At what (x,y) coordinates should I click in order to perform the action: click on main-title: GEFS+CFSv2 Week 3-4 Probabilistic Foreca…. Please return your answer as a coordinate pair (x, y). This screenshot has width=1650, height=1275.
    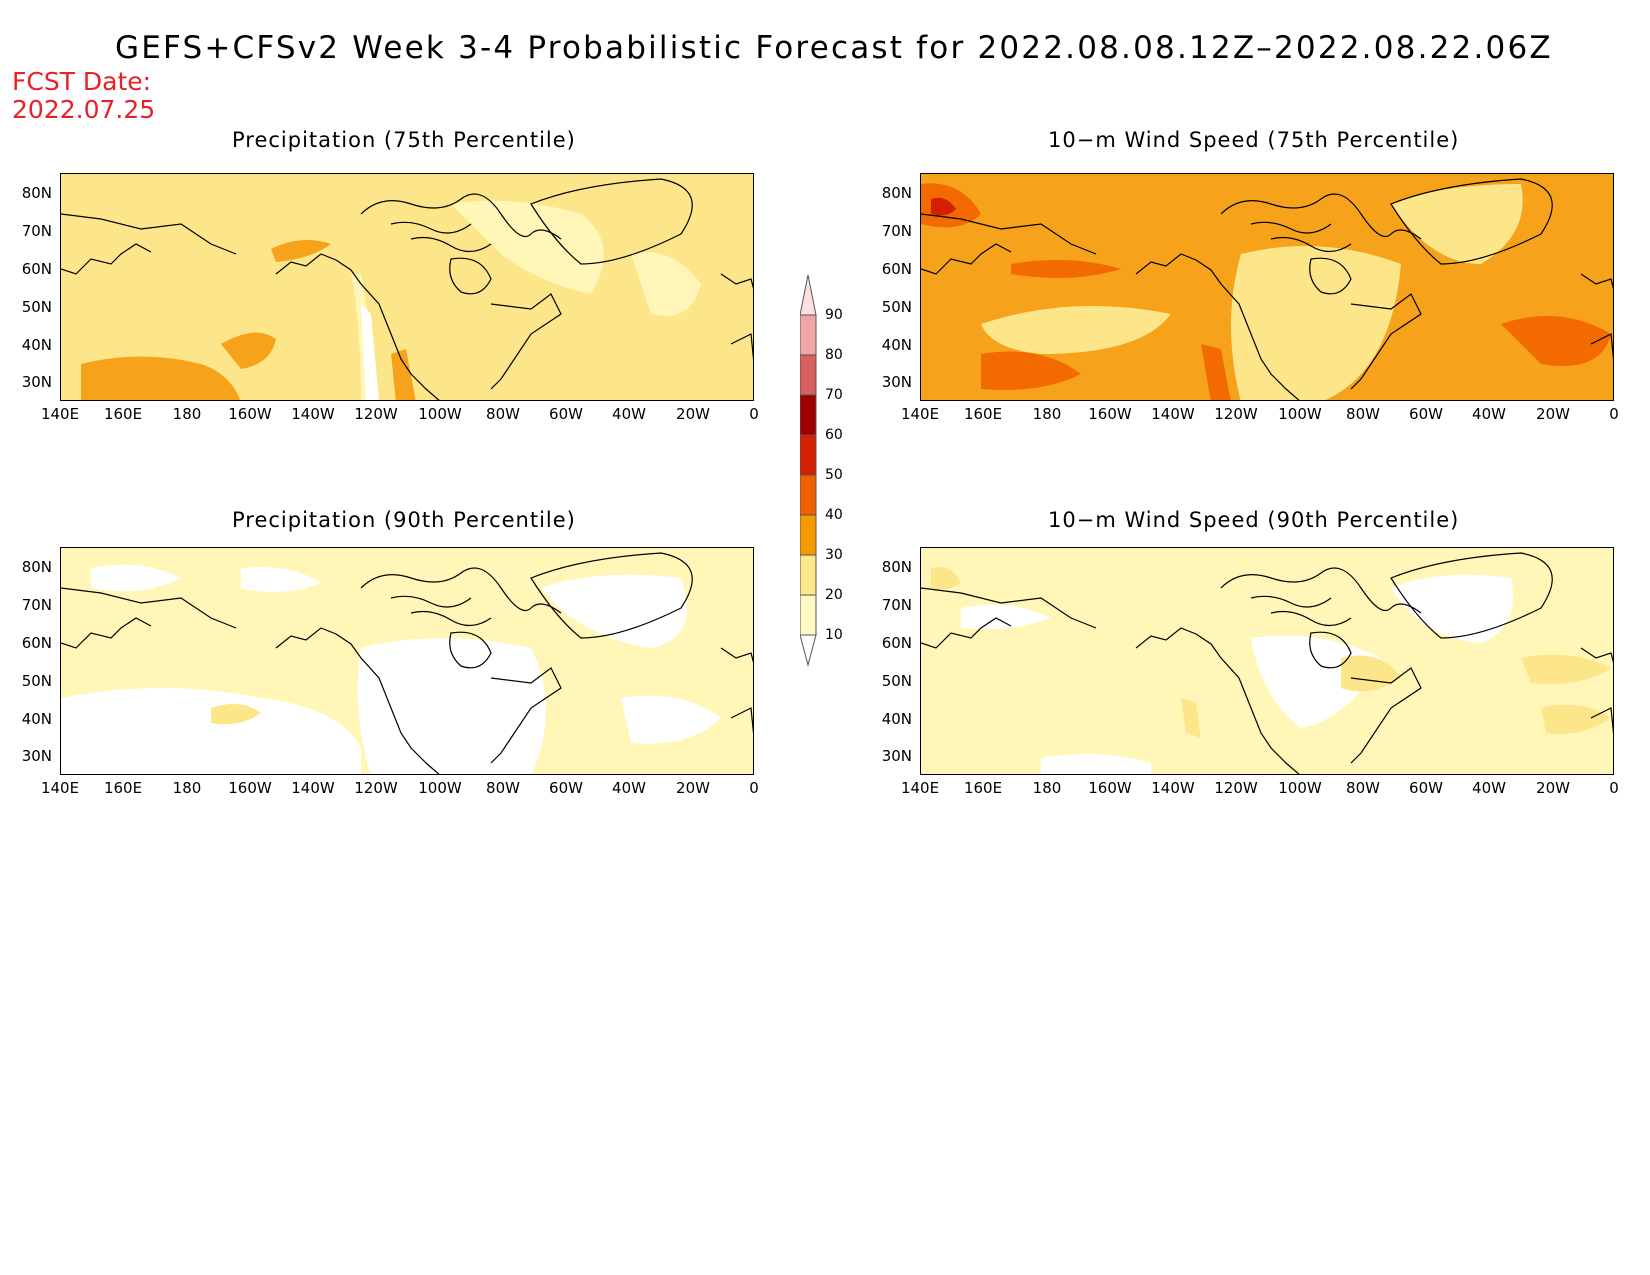
    Looking at the image, I should click on (834, 48).